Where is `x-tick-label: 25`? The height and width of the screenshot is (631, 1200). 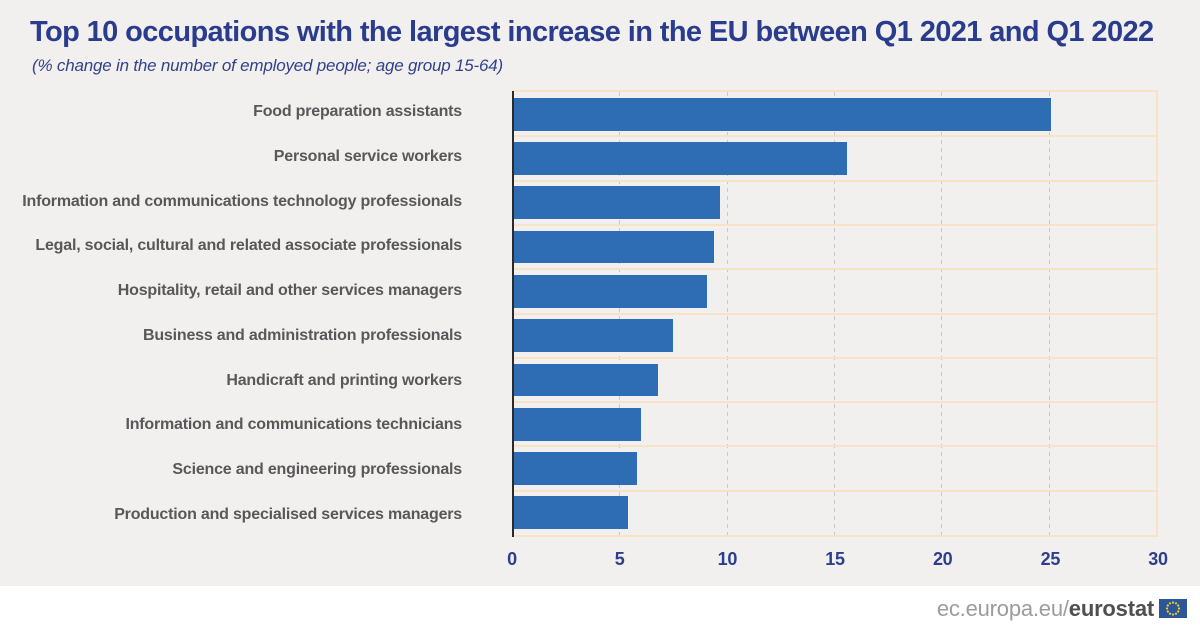
x-tick-label: 25 is located at coordinates (1050, 559).